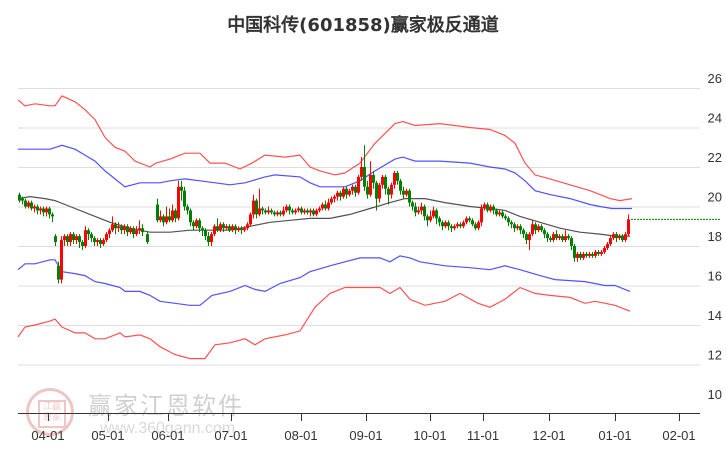 The width and height of the screenshot is (726, 450). Describe the element at coordinates (300, 435) in the screenshot. I see `x-tick-label: 08-01` at that location.